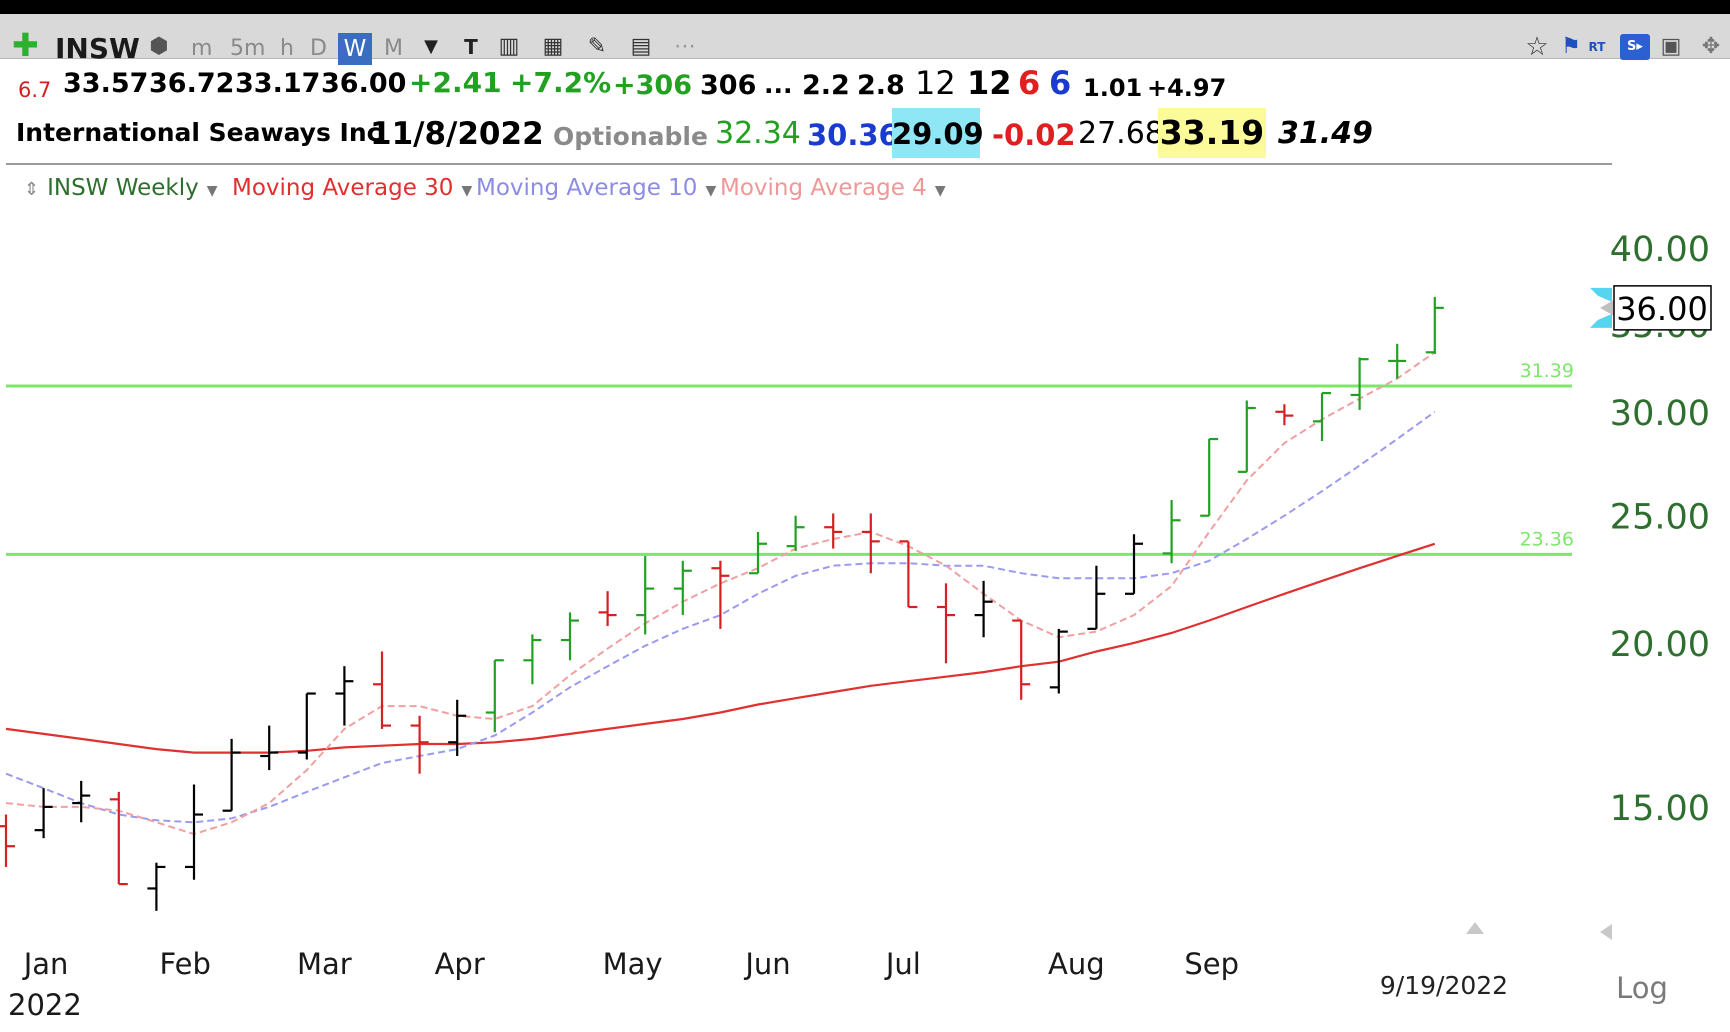 This screenshot has height=1032, width=1730. What do you see at coordinates (1660, 250) in the screenshot?
I see `y-tick-0: 40.00` at bounding box center [1660, 250].